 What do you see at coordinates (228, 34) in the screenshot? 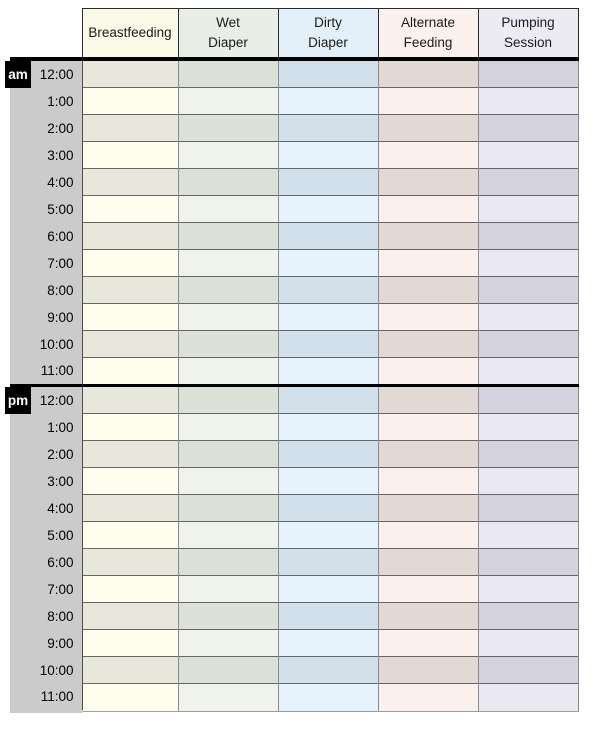
I see `column-header-wet-diaper: Wet Diaper` at bounding box center [228, 34].